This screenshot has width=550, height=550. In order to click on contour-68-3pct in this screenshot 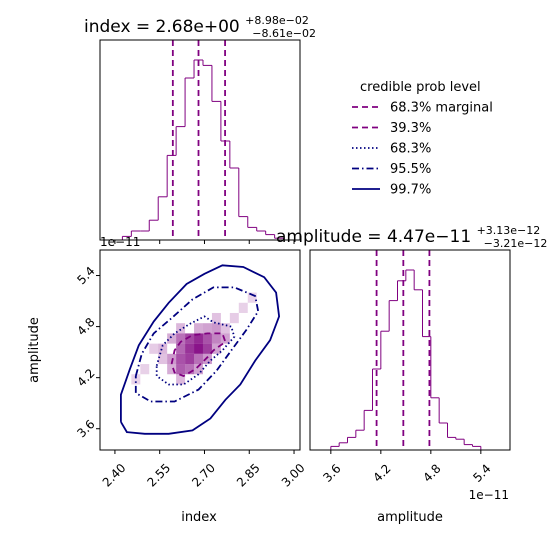, I will do `click(195, 350)`.